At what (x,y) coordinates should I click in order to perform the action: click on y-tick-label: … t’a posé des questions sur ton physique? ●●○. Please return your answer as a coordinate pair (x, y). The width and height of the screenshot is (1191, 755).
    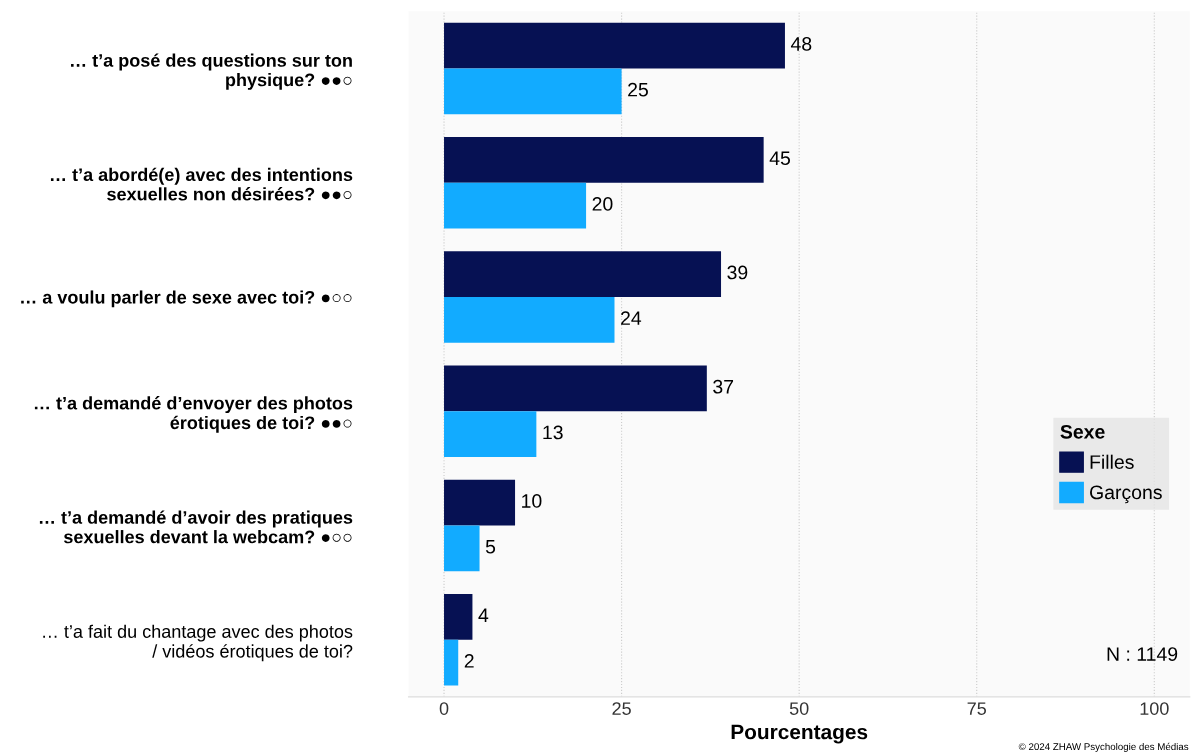
    Looking at the image, I should click on (211, 71).